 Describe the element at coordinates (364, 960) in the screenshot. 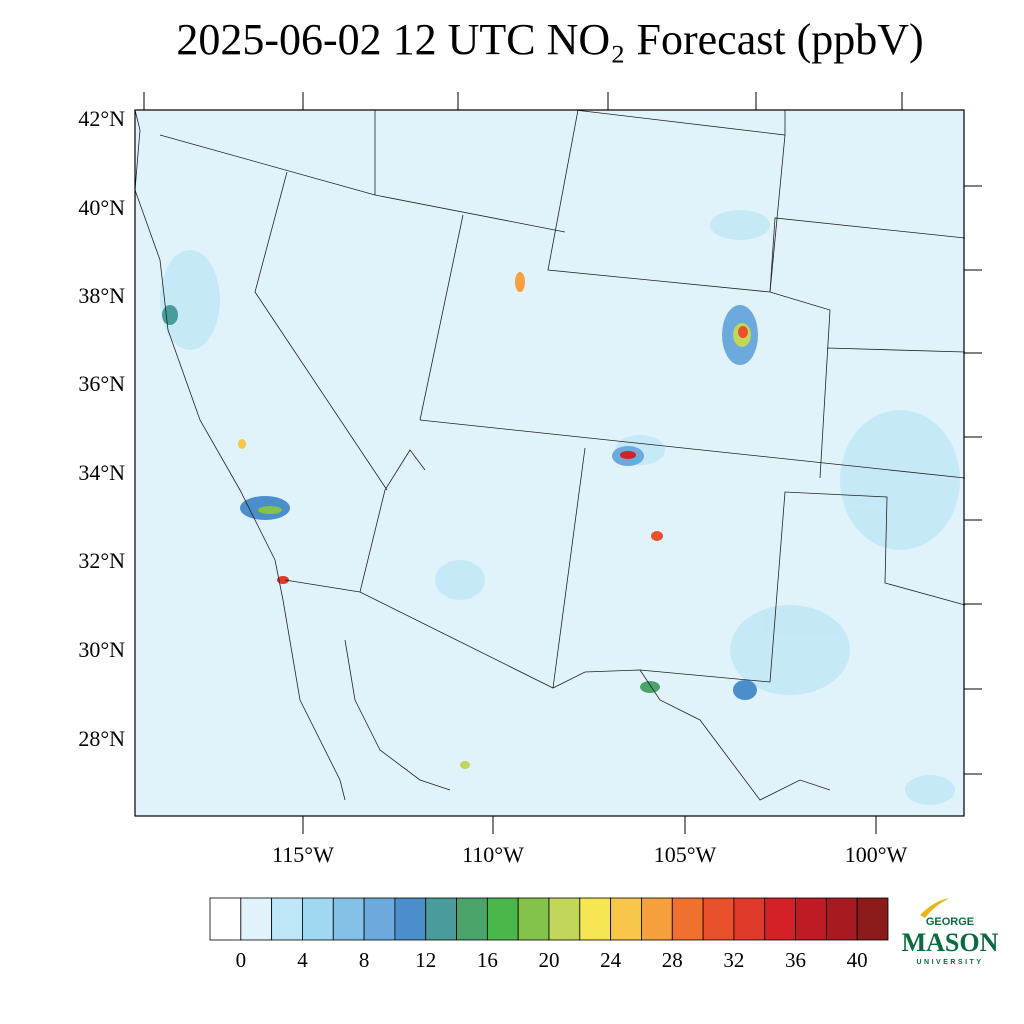

I see `colorbar-tick-label: 8` at that location.